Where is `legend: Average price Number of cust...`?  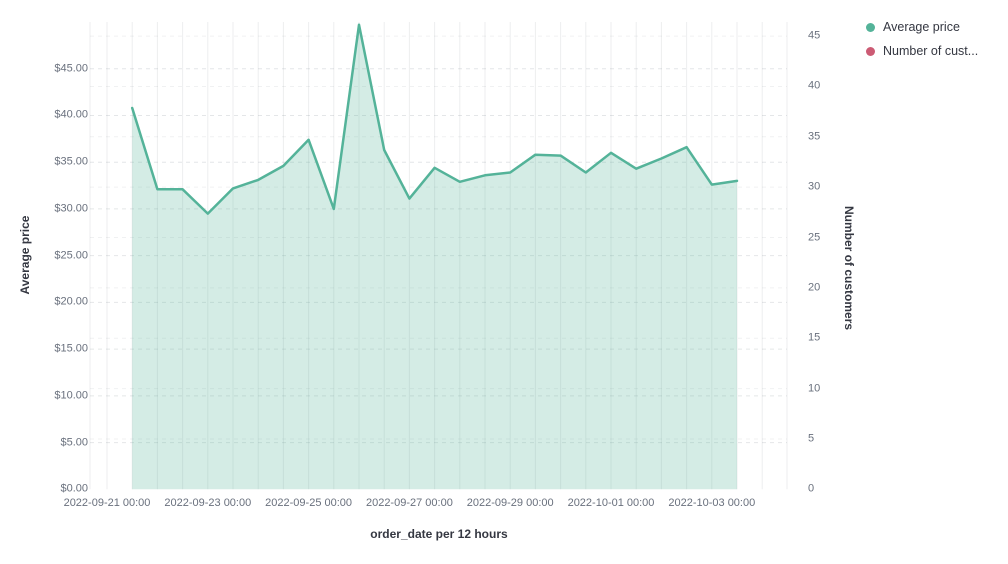
legend: Average price Number of cust... is located at coordinates (922, 39).